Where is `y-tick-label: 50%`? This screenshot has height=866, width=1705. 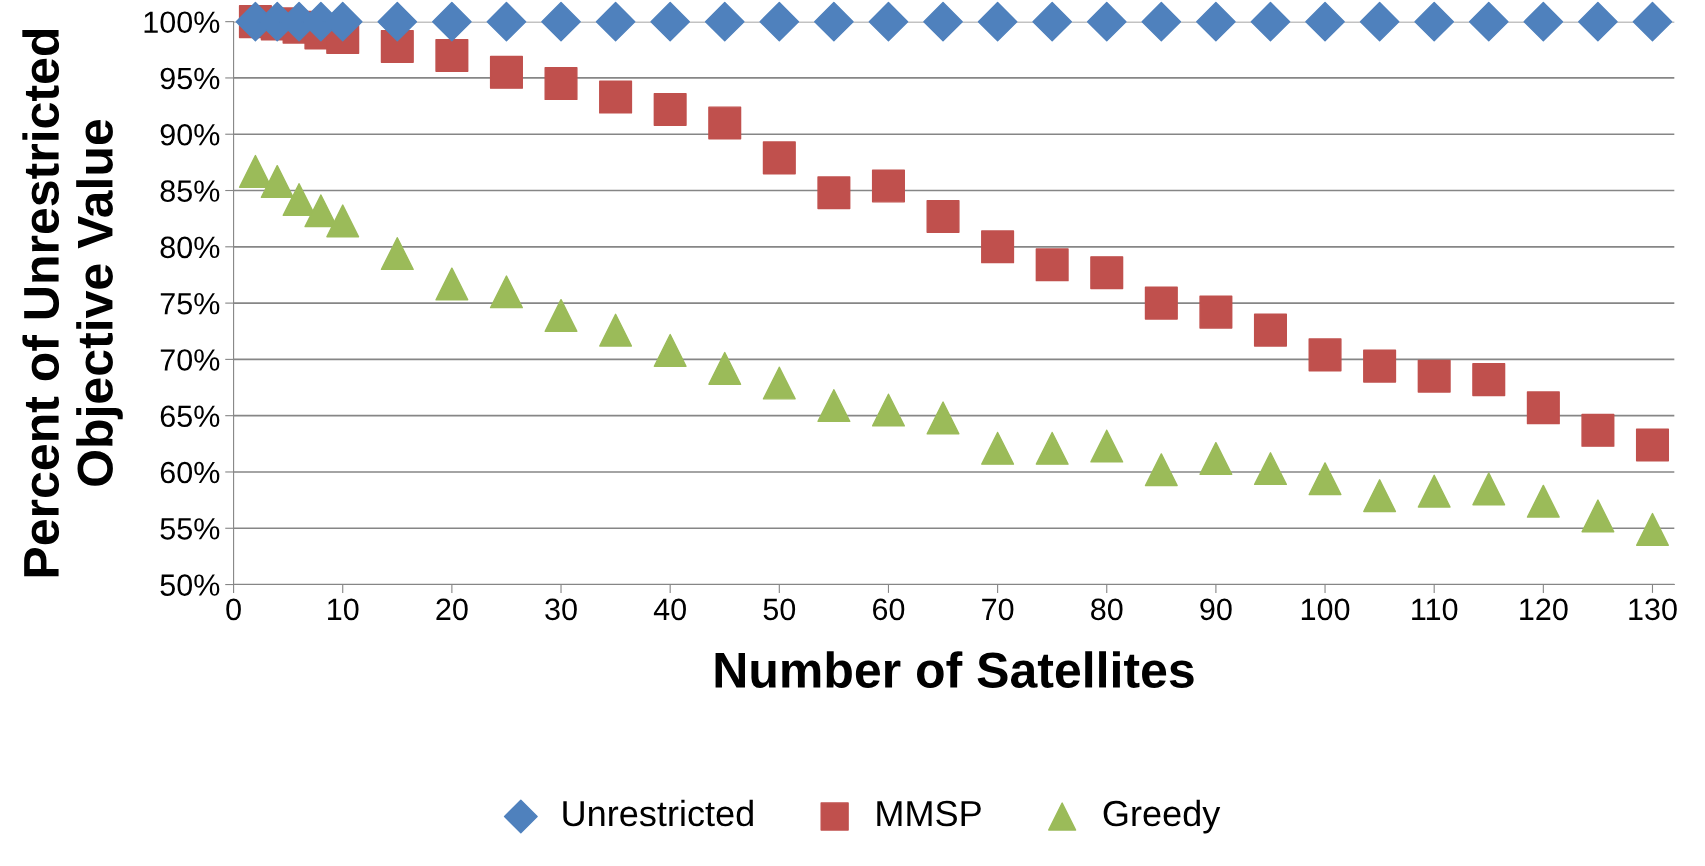
y-tick-label: 50% is located at coordinates (190, 585).